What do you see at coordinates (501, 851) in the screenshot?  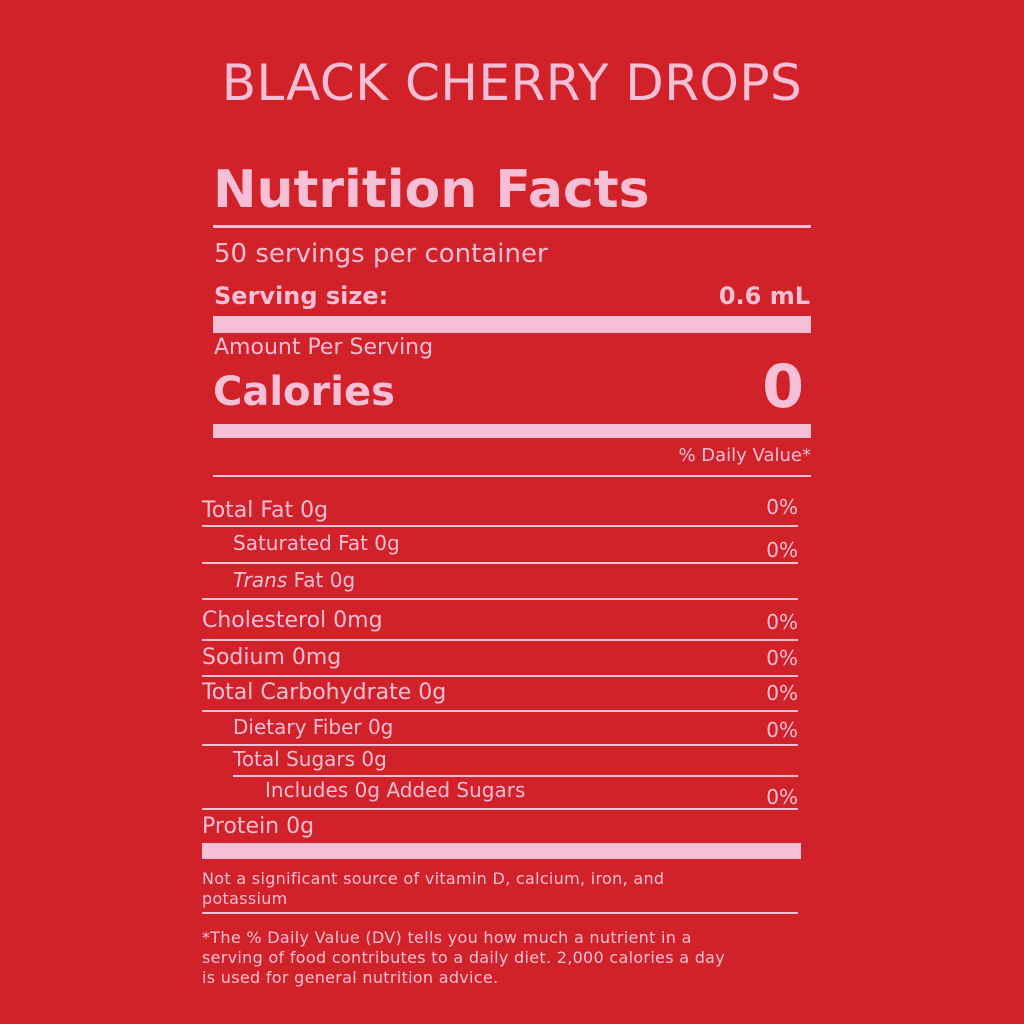 I see `thick-rule-protein` at bounding box center [501, 851].